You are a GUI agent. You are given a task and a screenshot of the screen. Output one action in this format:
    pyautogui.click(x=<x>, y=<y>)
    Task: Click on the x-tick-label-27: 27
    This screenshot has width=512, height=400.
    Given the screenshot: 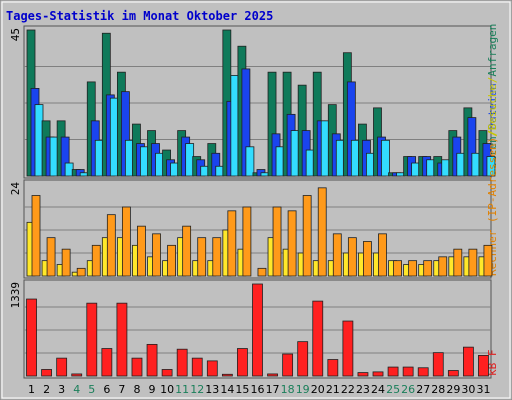 What is the action you would take?
    pyautogui.click(x=423, y=389)
    